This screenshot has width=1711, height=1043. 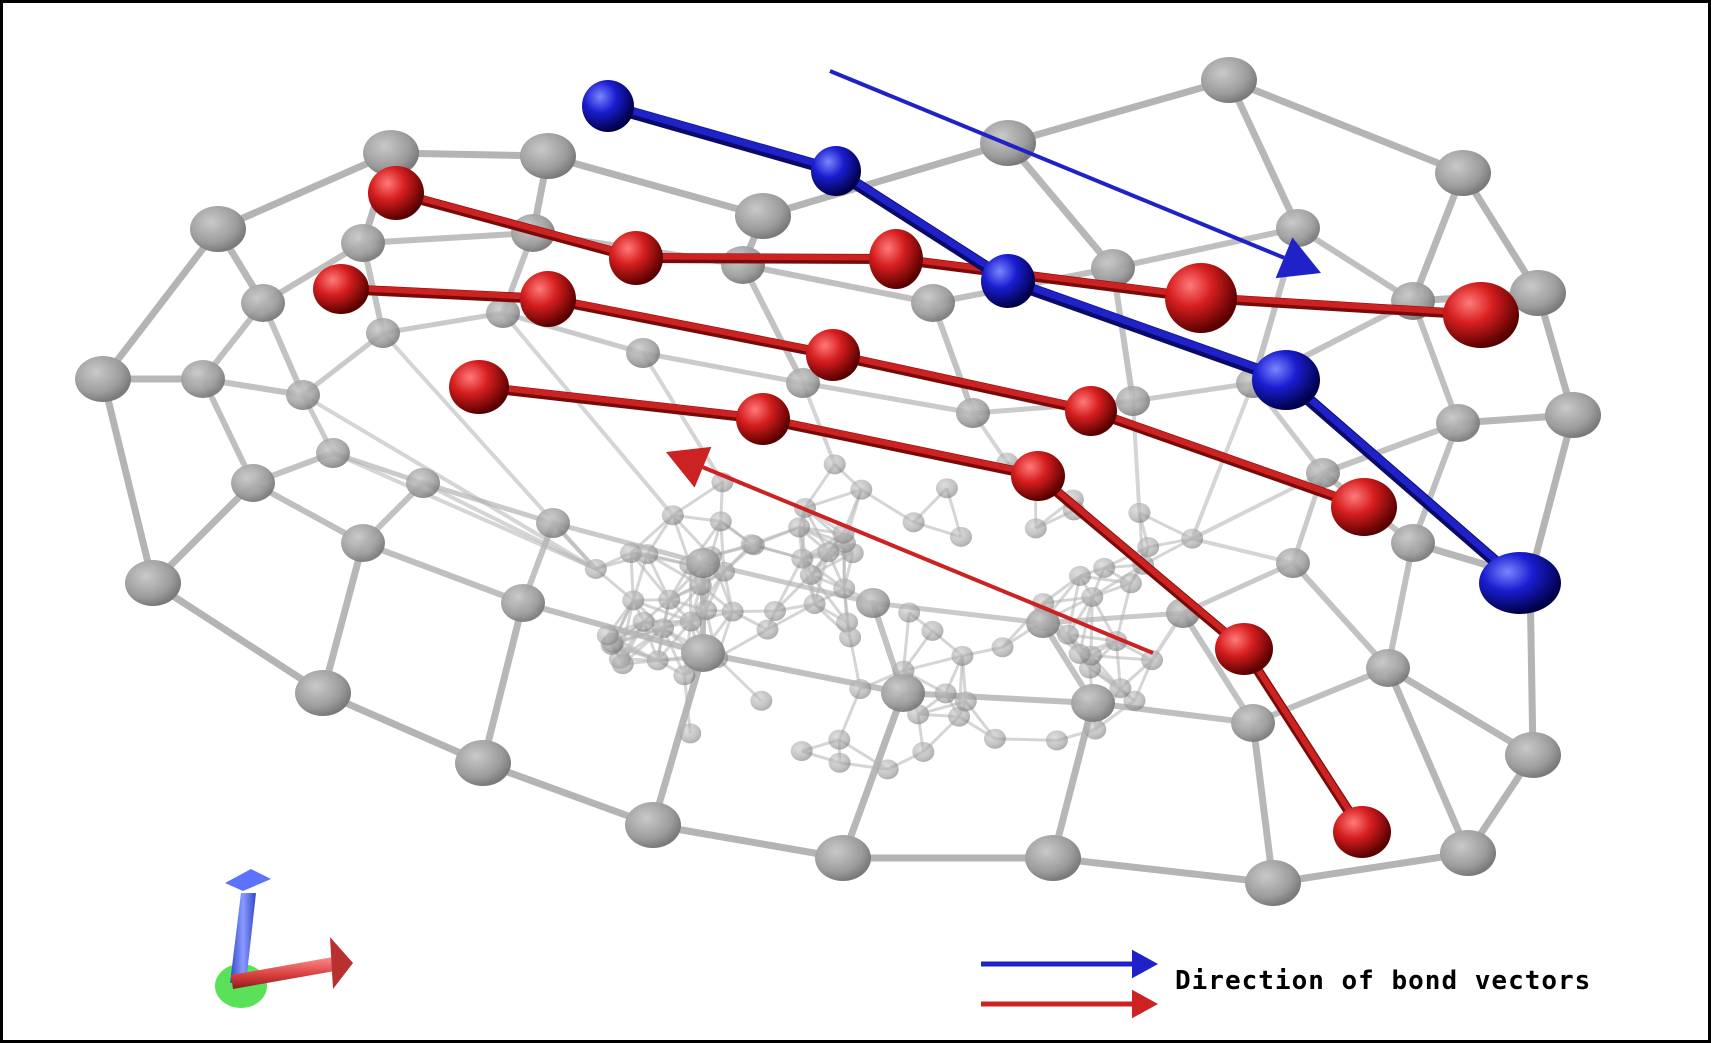 I want to click on axis-y-head, so click(x=248, y=880).